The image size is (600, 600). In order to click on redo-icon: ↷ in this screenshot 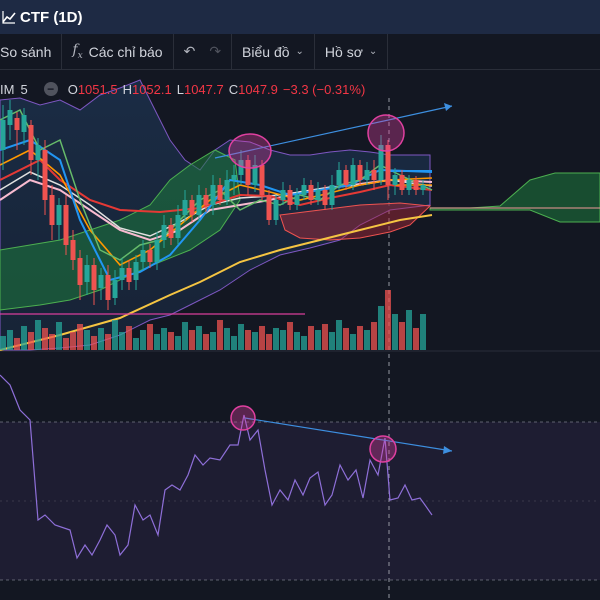, I will do `click(215, 51)`.